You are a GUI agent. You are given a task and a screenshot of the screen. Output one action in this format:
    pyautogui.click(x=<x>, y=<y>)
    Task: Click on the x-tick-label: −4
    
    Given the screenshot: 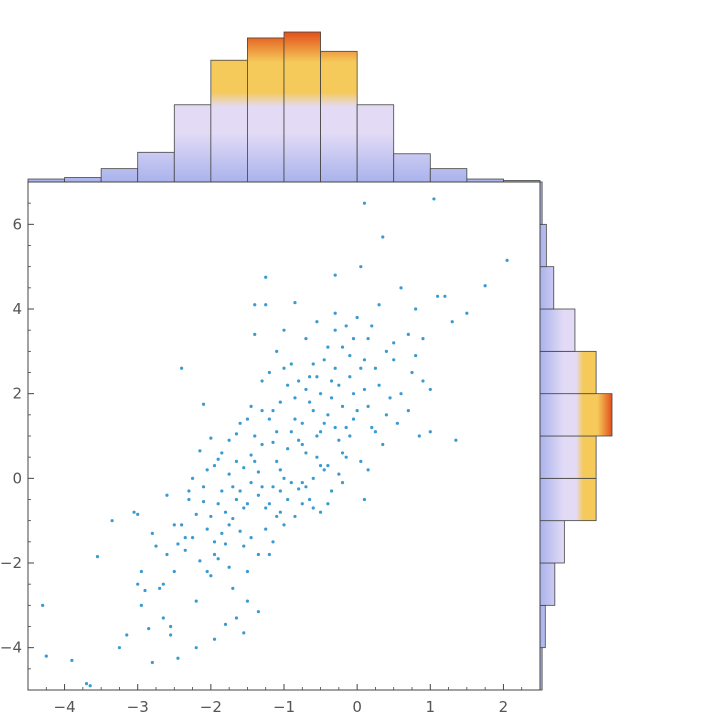 What is the action you would take?
    pyautogui.click(x=65, y=707)
    